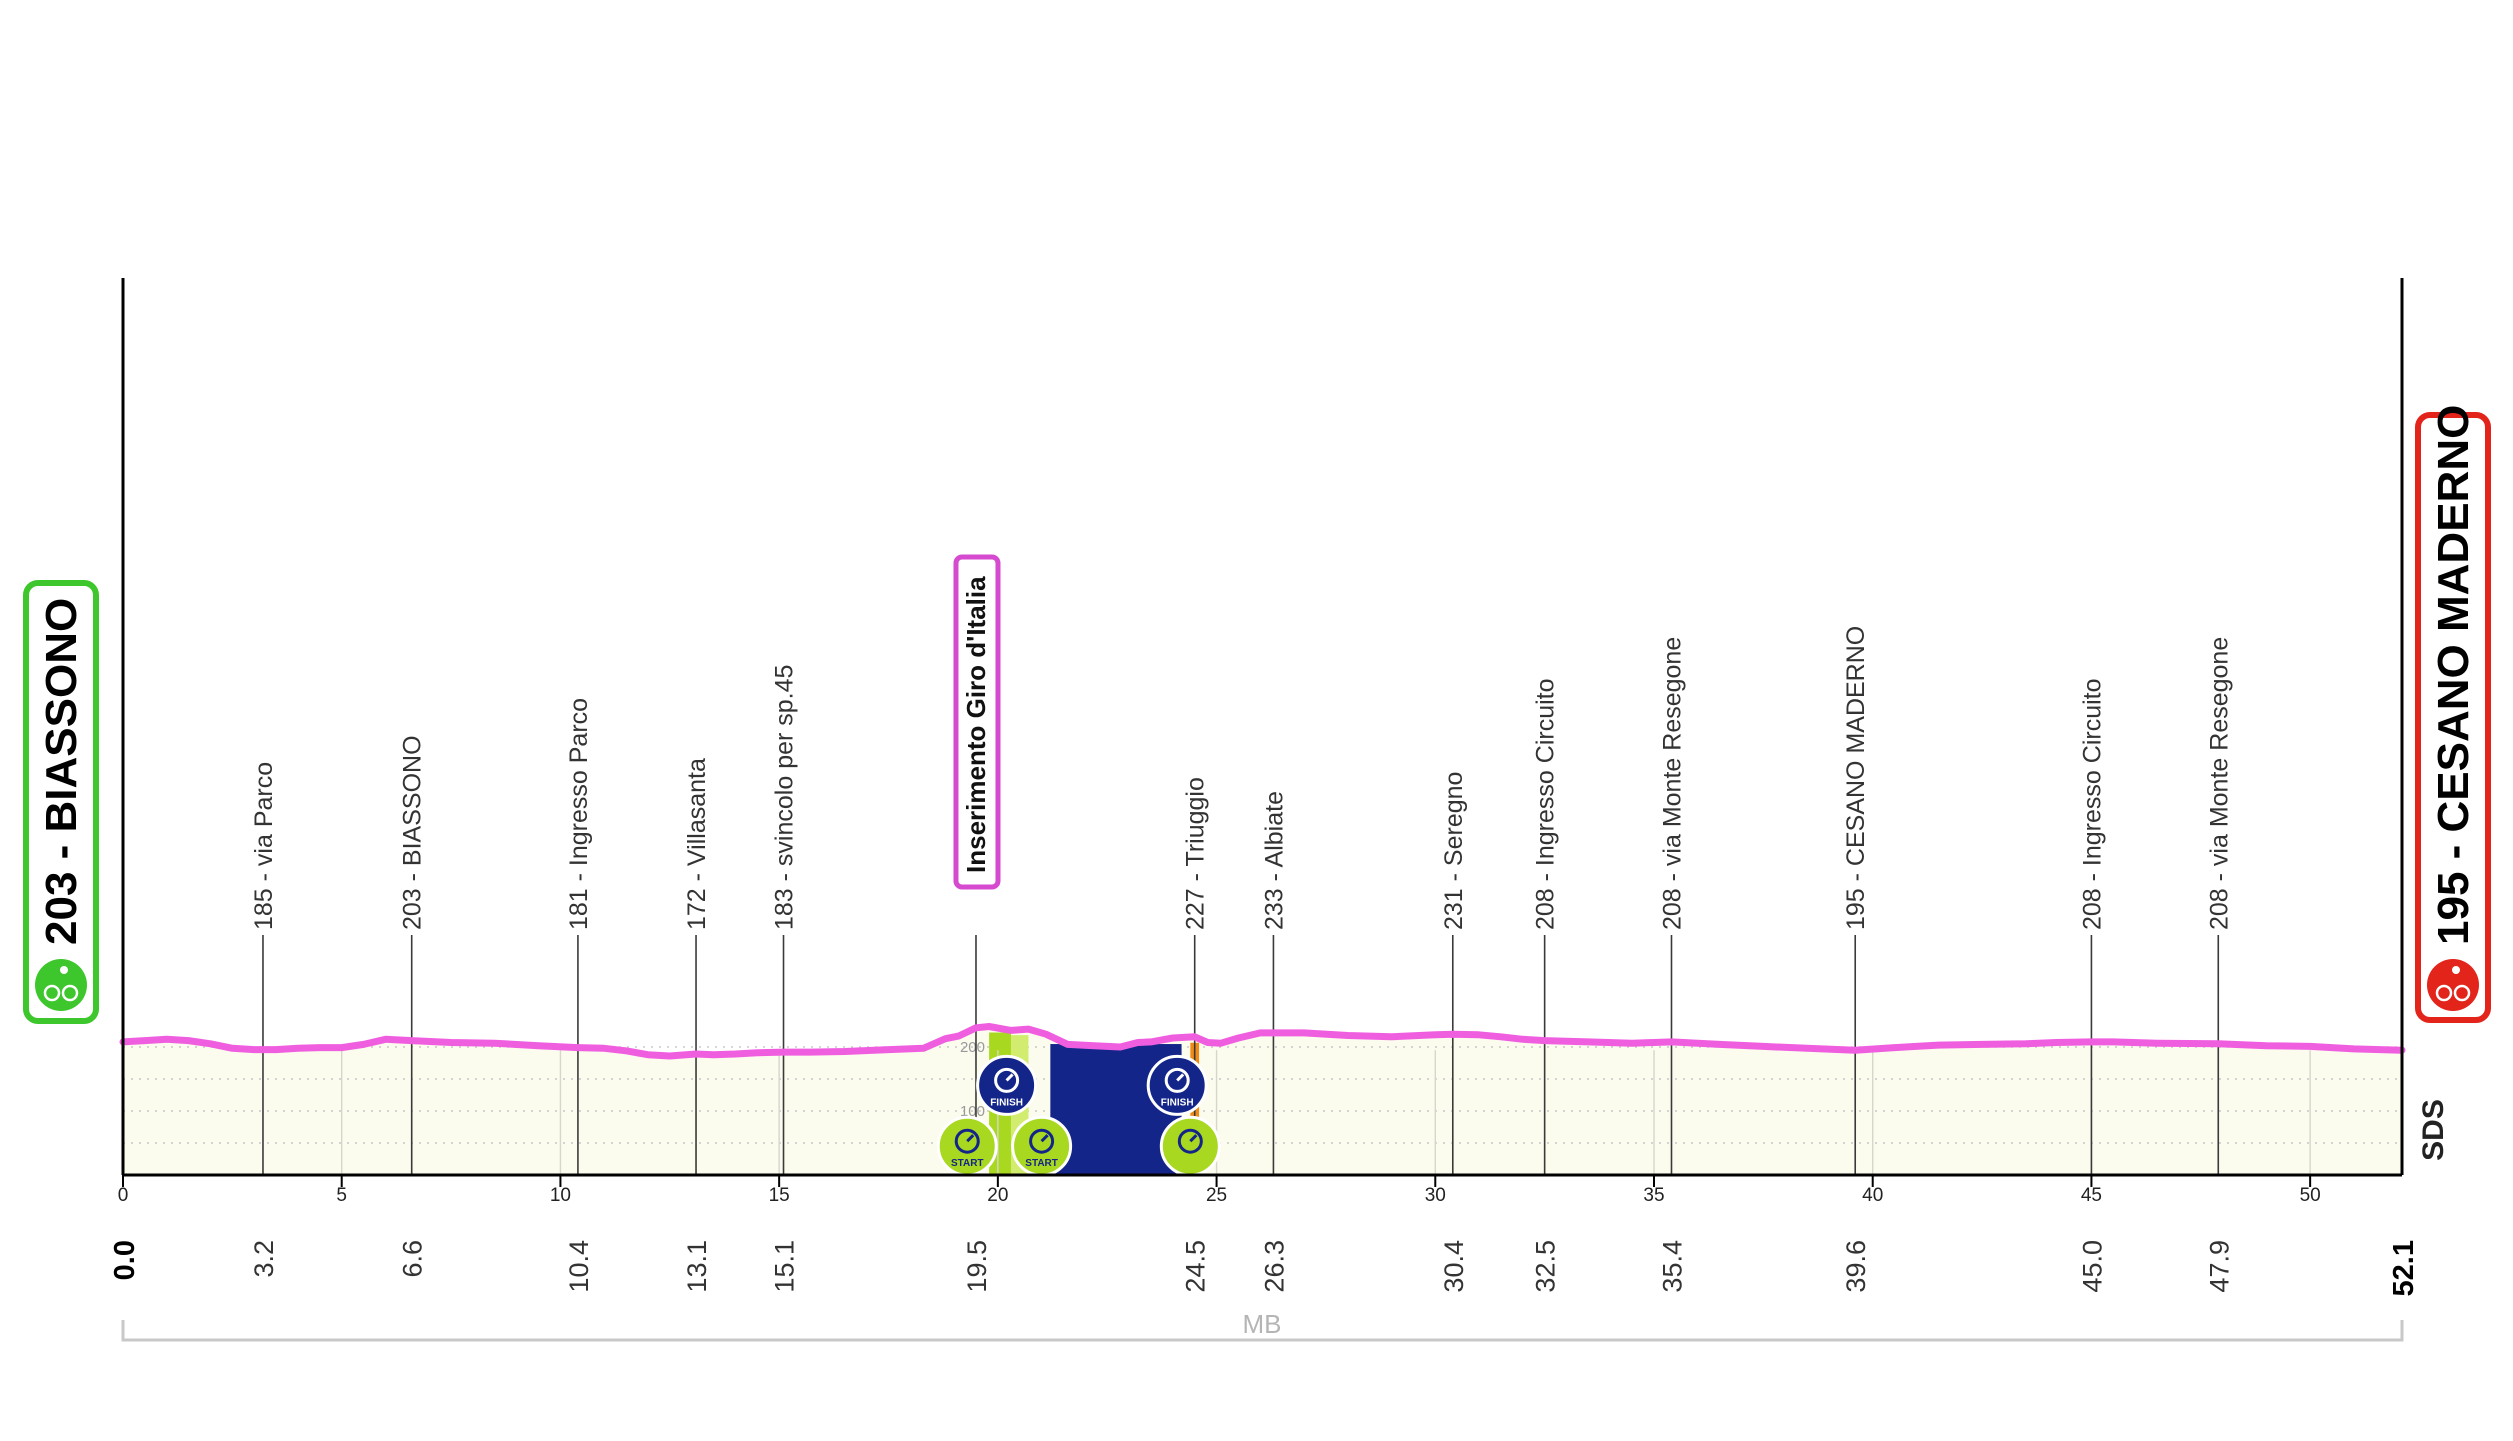 The image size is (2513, 1441). What do you see at coordinates (1856, 778) in the screenshot?
I see `waypoint-label: 195 - CESANO MADERNO` at bounding box center [1856, 778].